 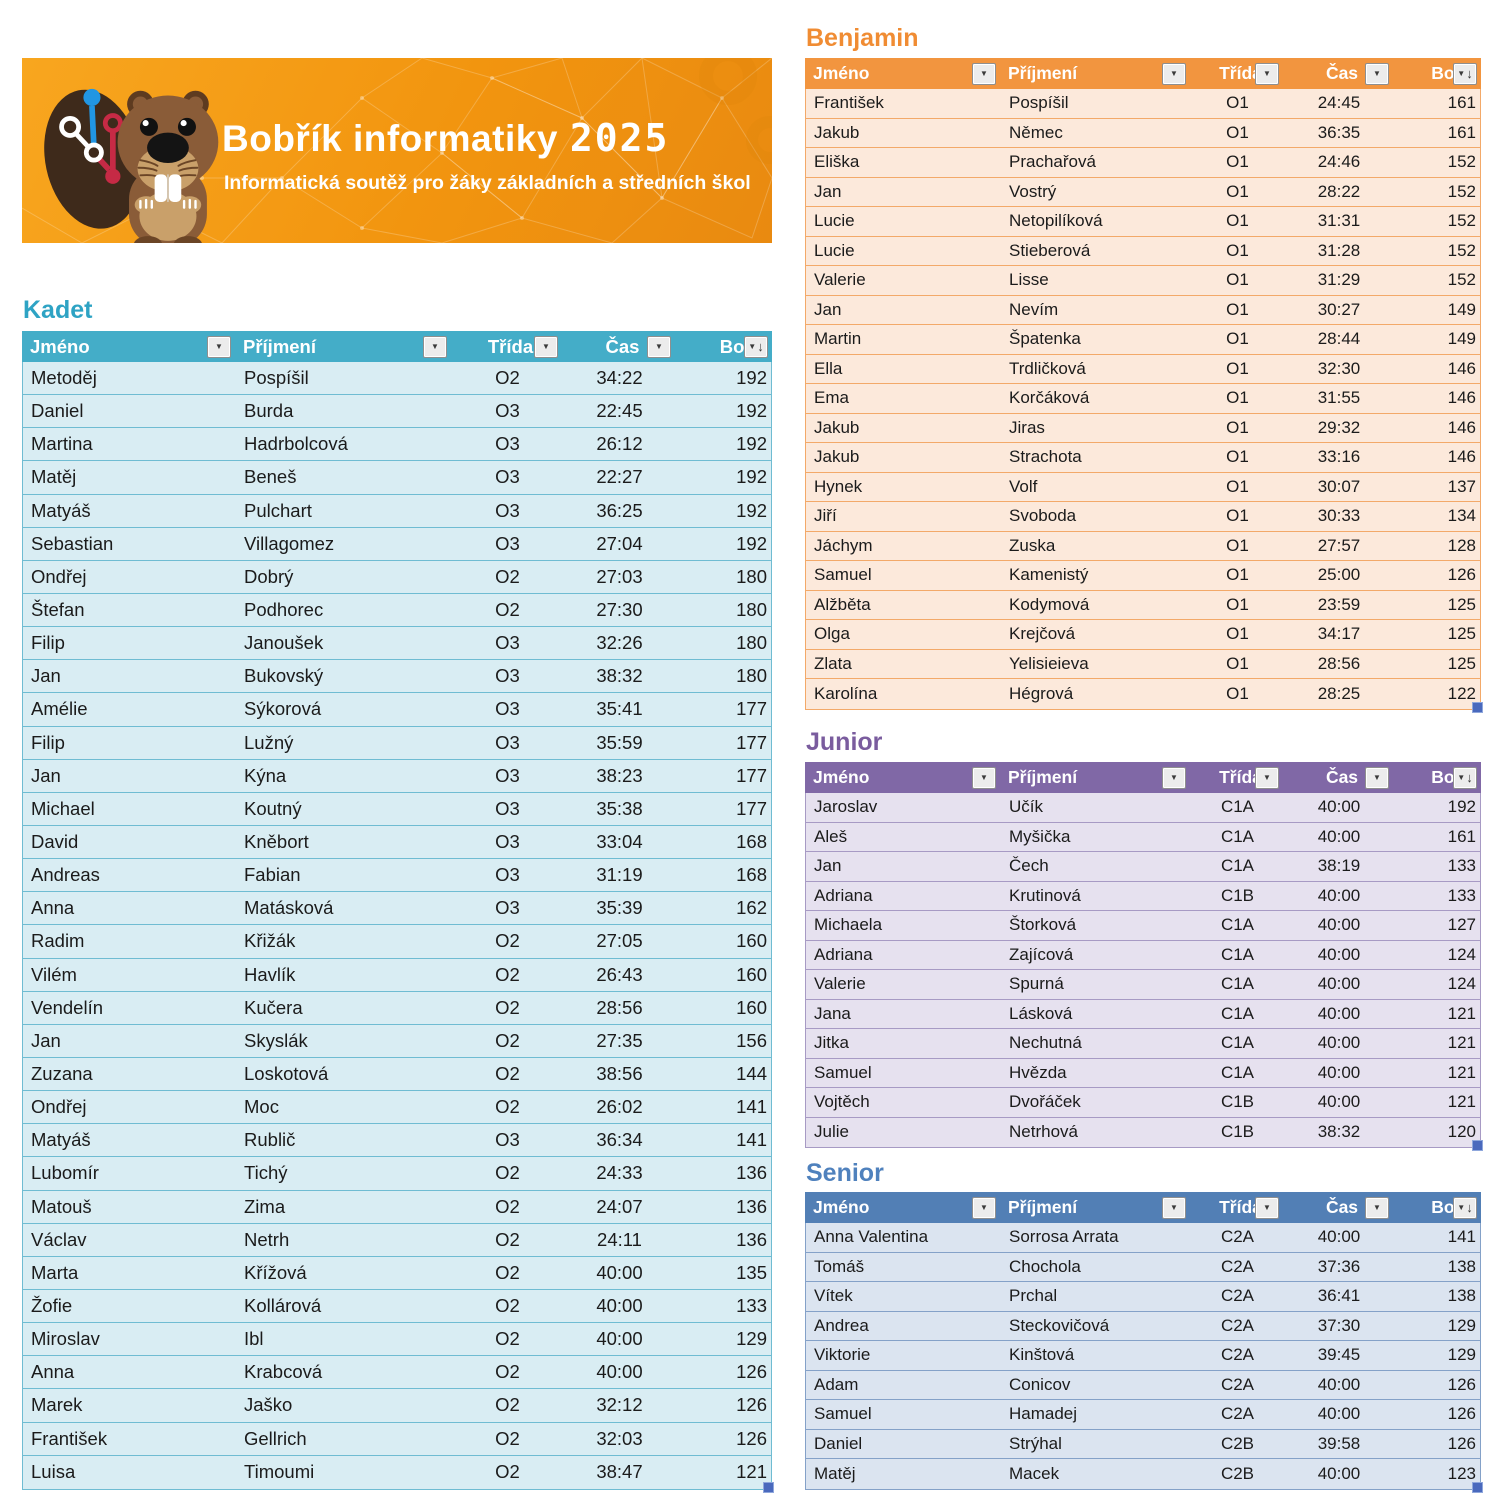 I want to click on table-cell: 32:03, so click(x=619, y=1438).